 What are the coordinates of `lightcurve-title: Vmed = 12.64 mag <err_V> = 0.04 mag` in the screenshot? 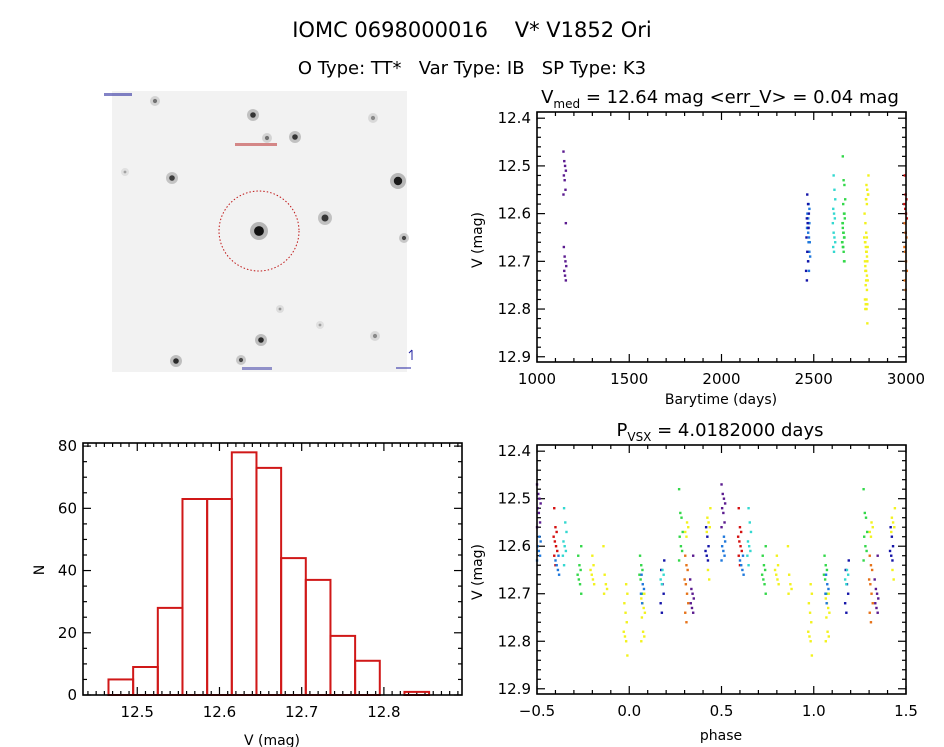 It's located at (720, 99).